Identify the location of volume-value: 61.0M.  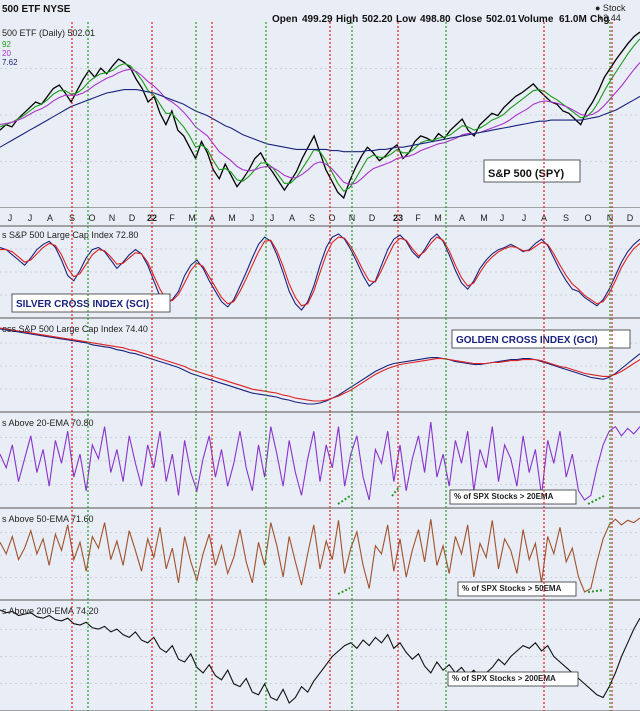
(573, 19).